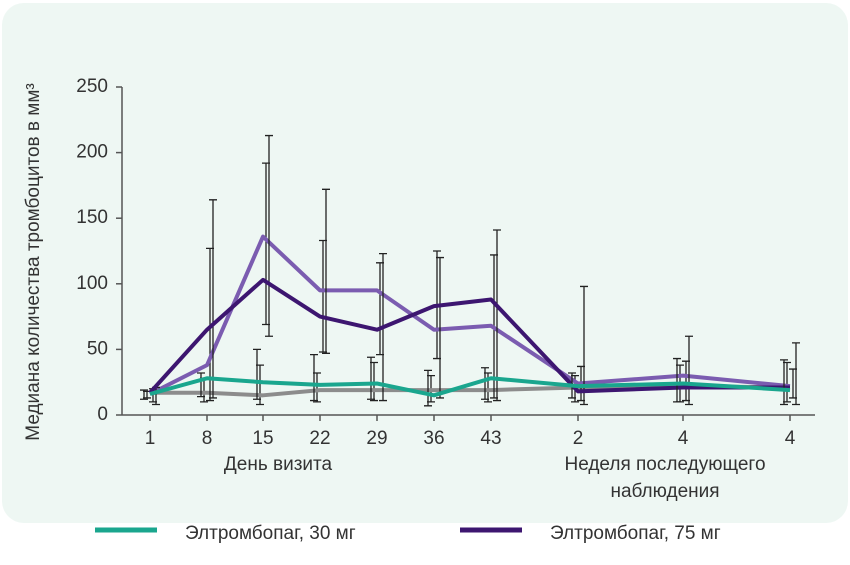  Describe the element at coordinates (92, 283) in the screenshot. I see `y-tick-label: 100` at that location.